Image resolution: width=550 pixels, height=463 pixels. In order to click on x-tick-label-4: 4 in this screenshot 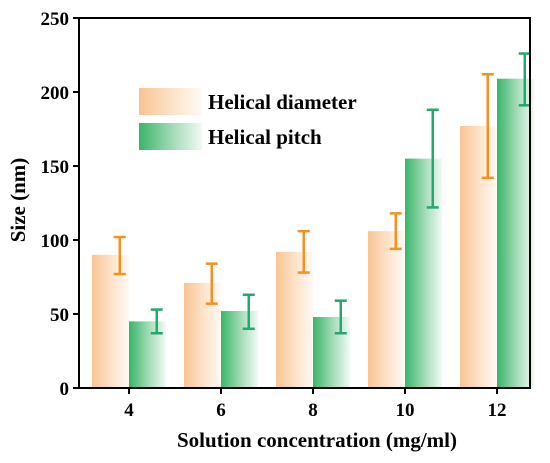, I will do `click(129, 410)`.